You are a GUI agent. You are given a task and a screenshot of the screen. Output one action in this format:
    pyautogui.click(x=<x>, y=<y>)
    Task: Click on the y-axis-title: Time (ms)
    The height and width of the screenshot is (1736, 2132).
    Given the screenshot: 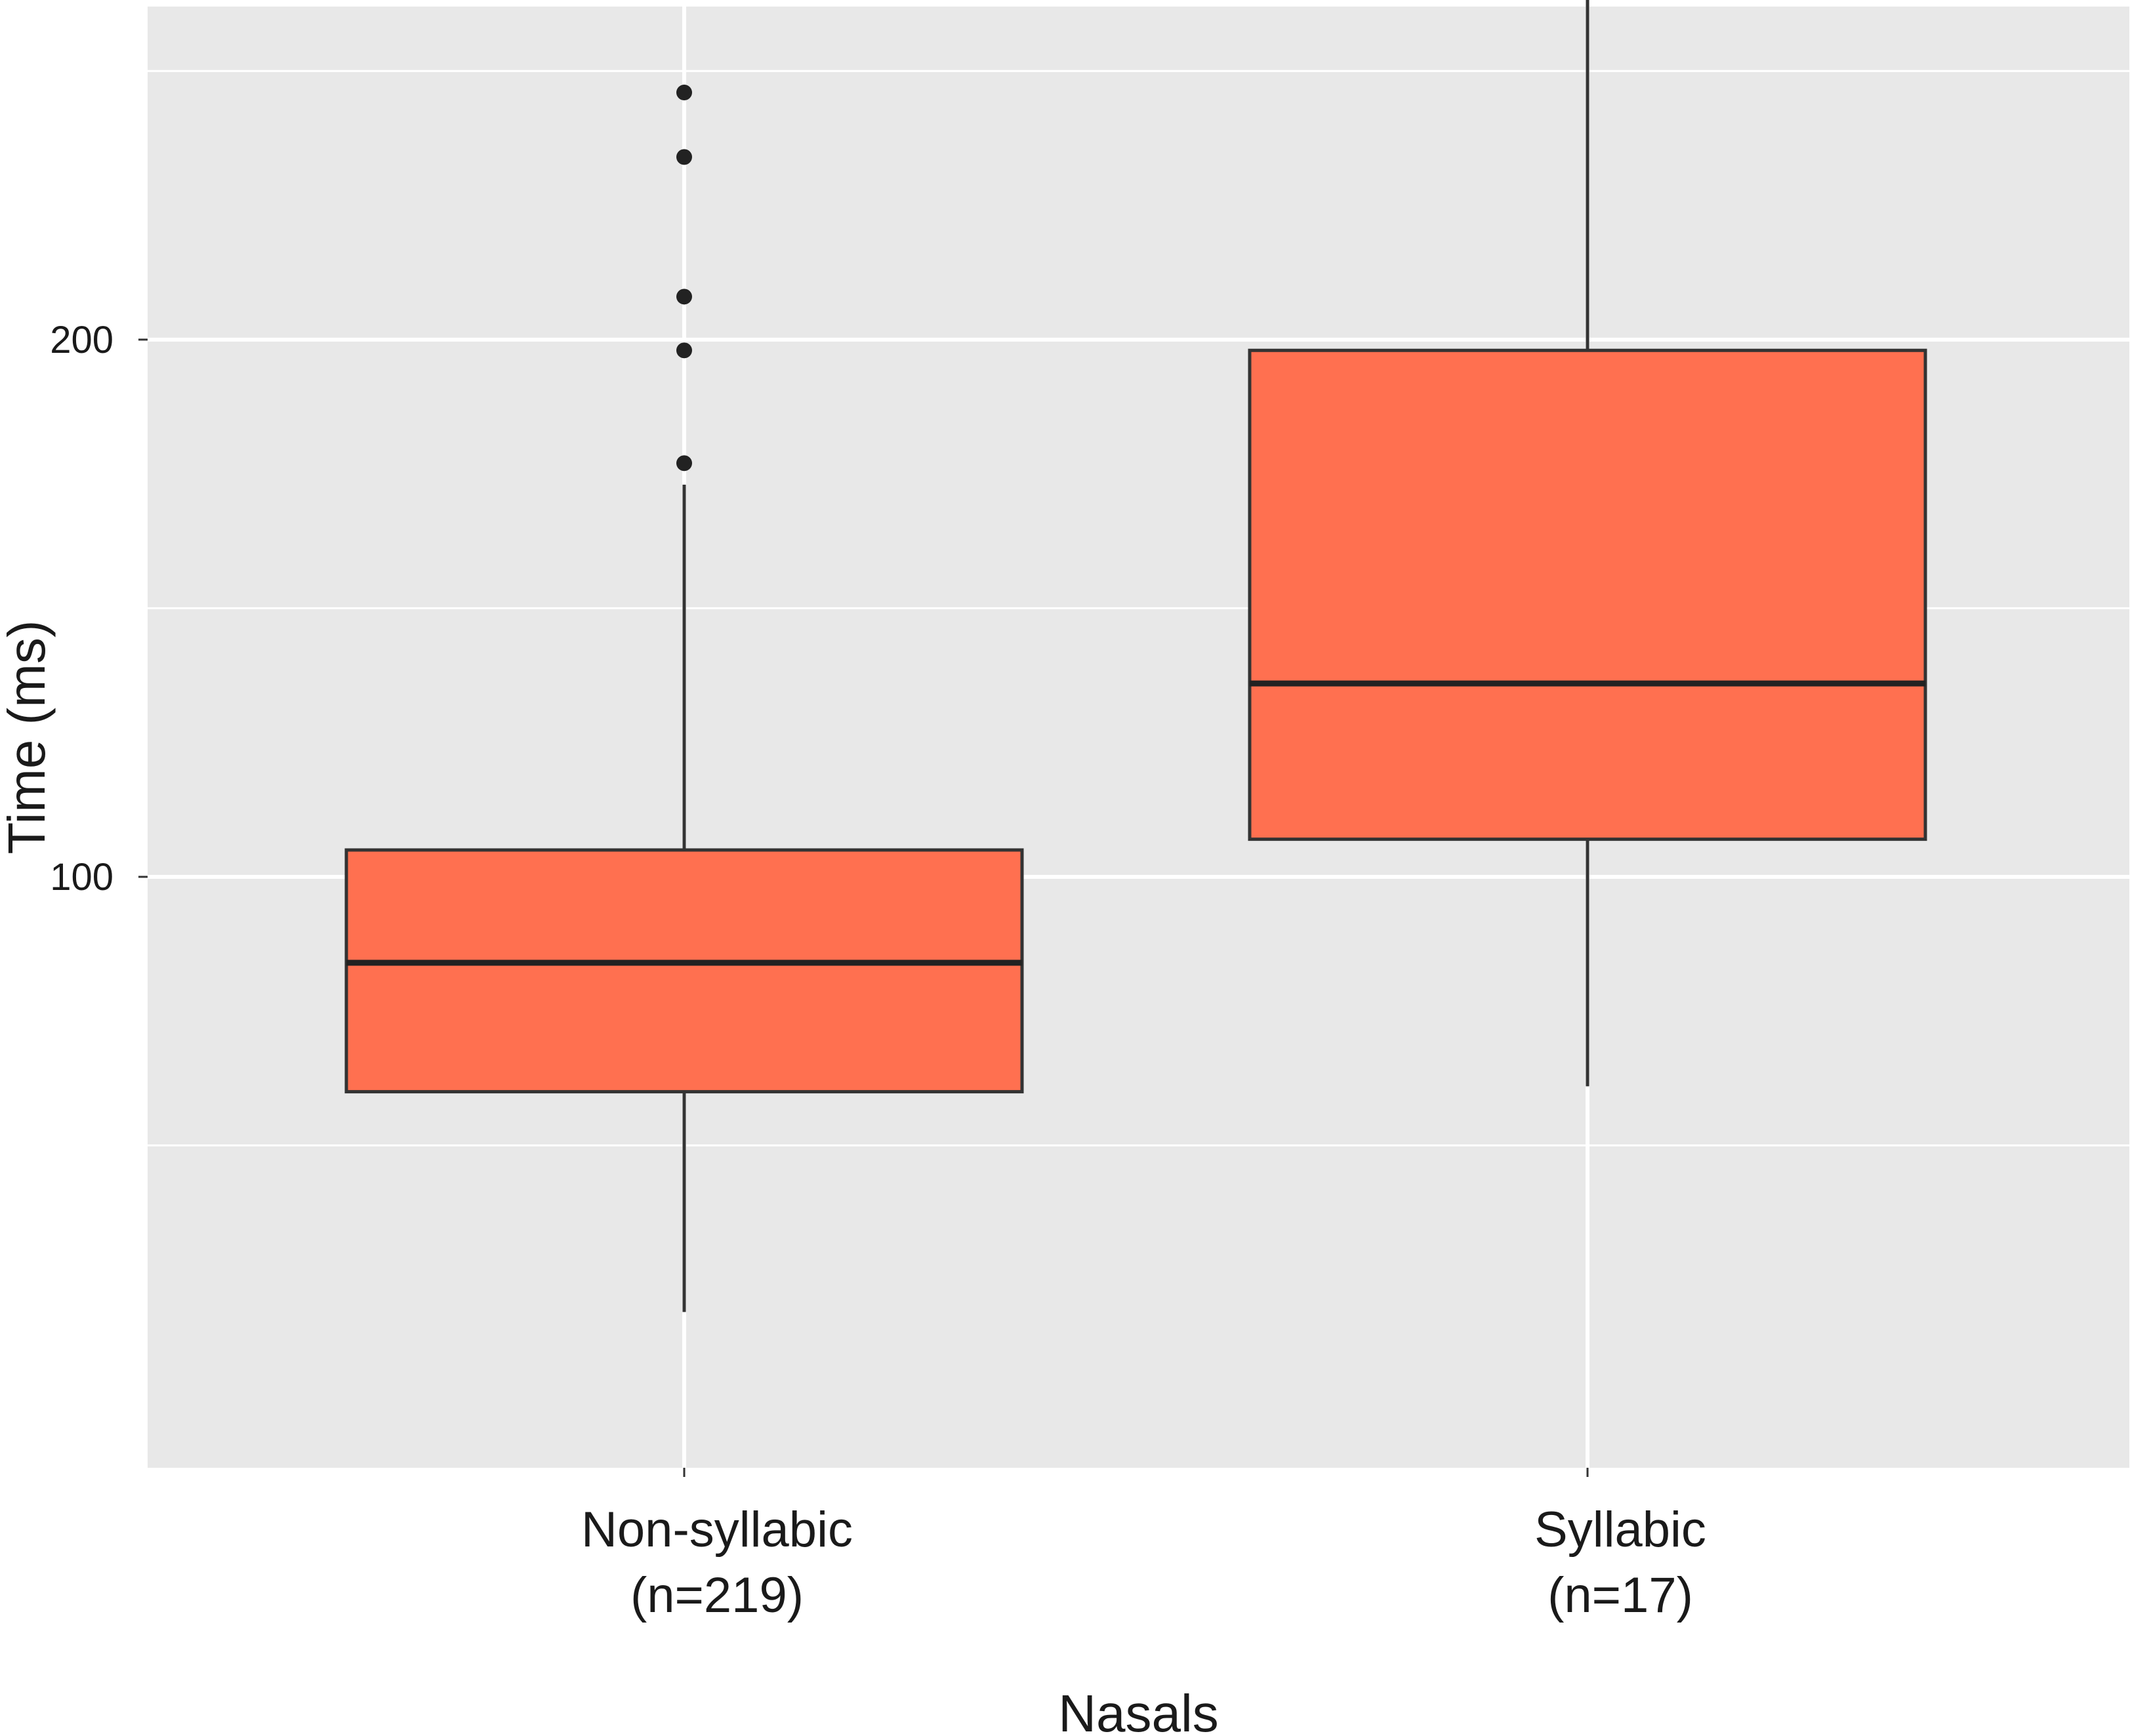 What is the action you would take?
    pyautogui.click(x=28, y=737)
    